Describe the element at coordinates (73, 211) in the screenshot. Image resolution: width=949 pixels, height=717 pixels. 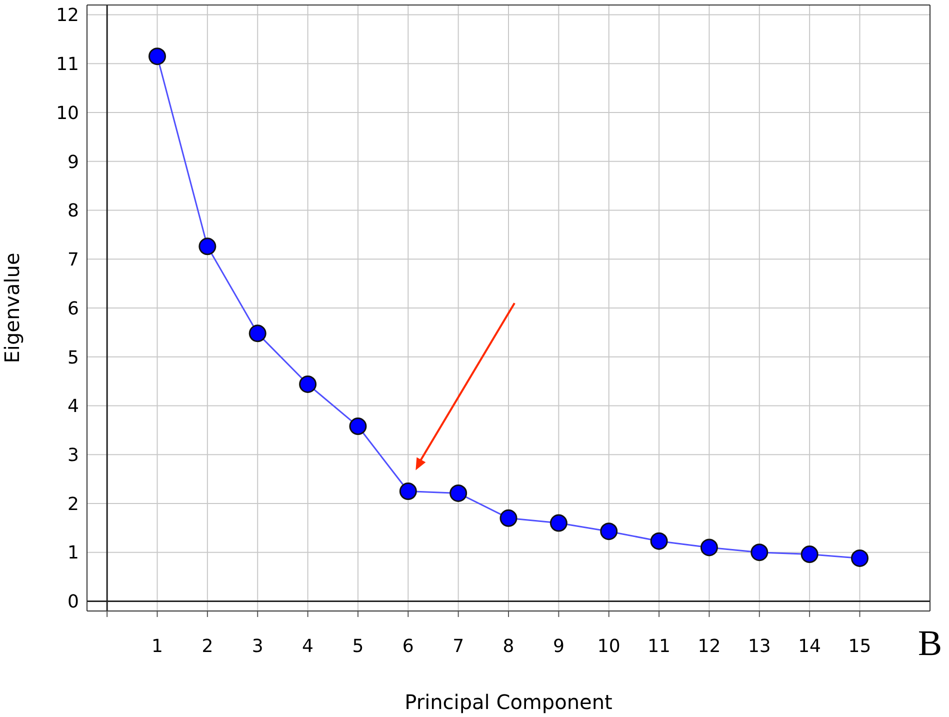
I see `y-tick-label: 8` at that location.